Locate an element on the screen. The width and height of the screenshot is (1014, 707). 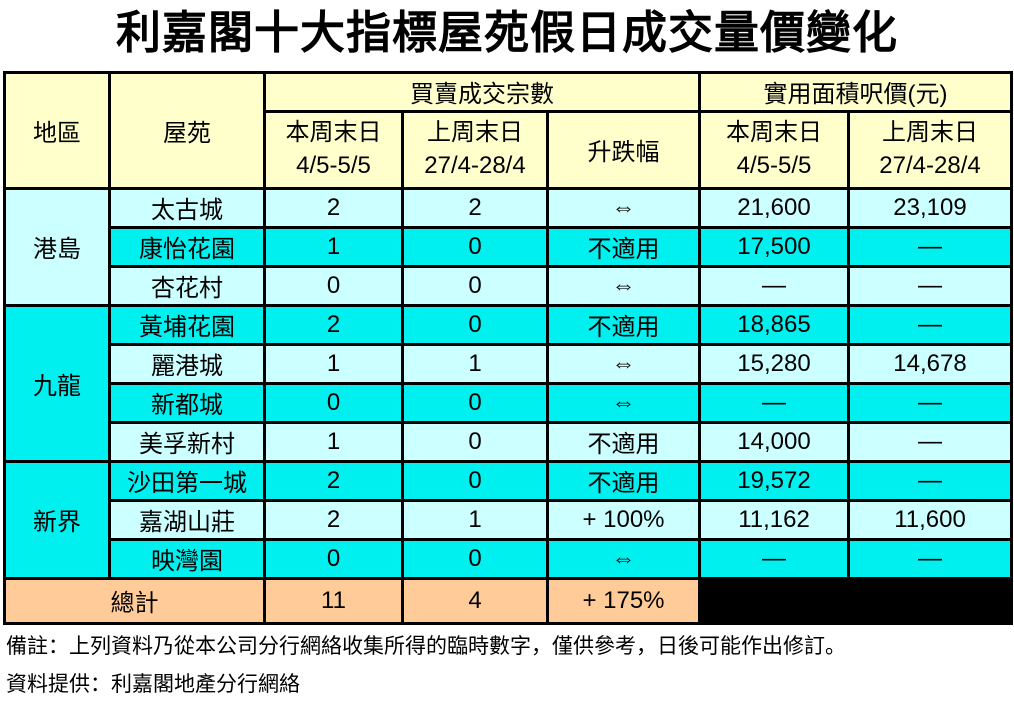
estate-name: 康怡花園 is located at coordinates (187, 246).